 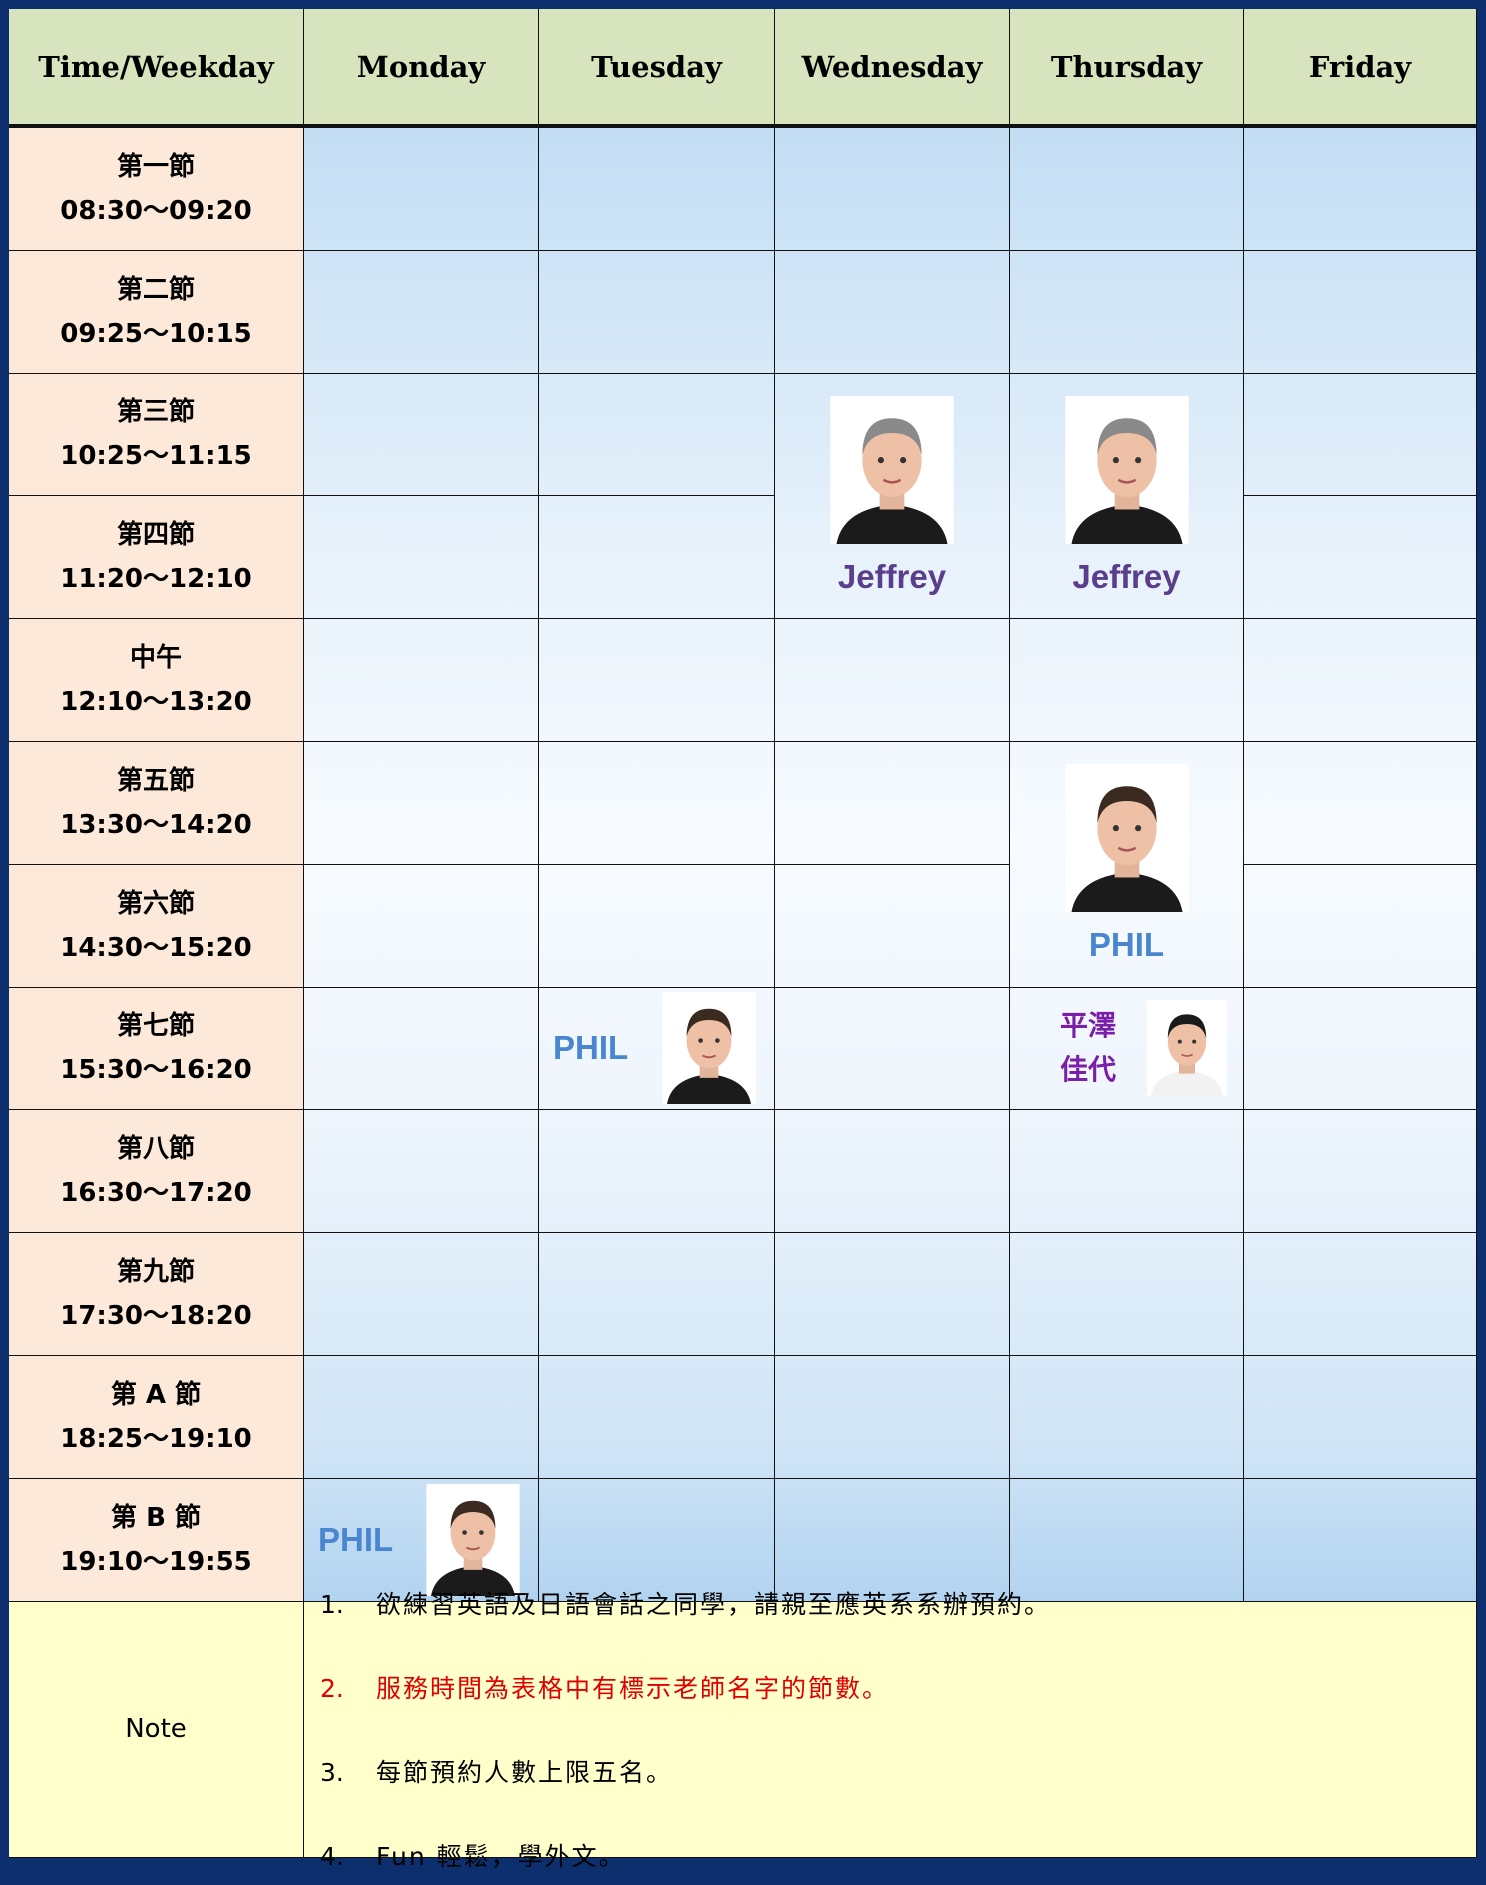 I want to click on period-cell: 第九節 17:30～18:20, so click(x=156, y=1294).